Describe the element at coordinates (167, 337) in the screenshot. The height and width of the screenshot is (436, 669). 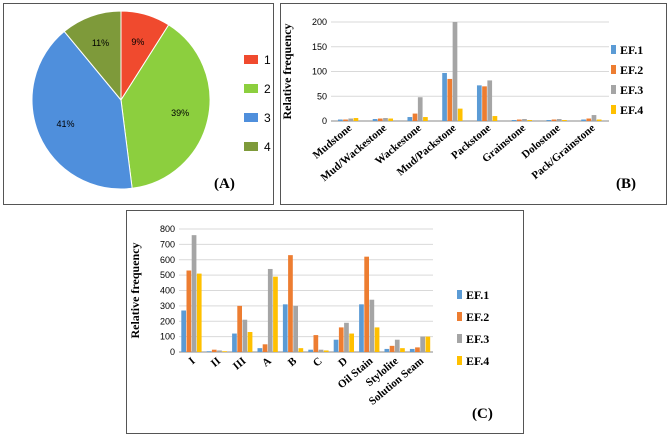
I see `y-tick-label: 100` at that location.